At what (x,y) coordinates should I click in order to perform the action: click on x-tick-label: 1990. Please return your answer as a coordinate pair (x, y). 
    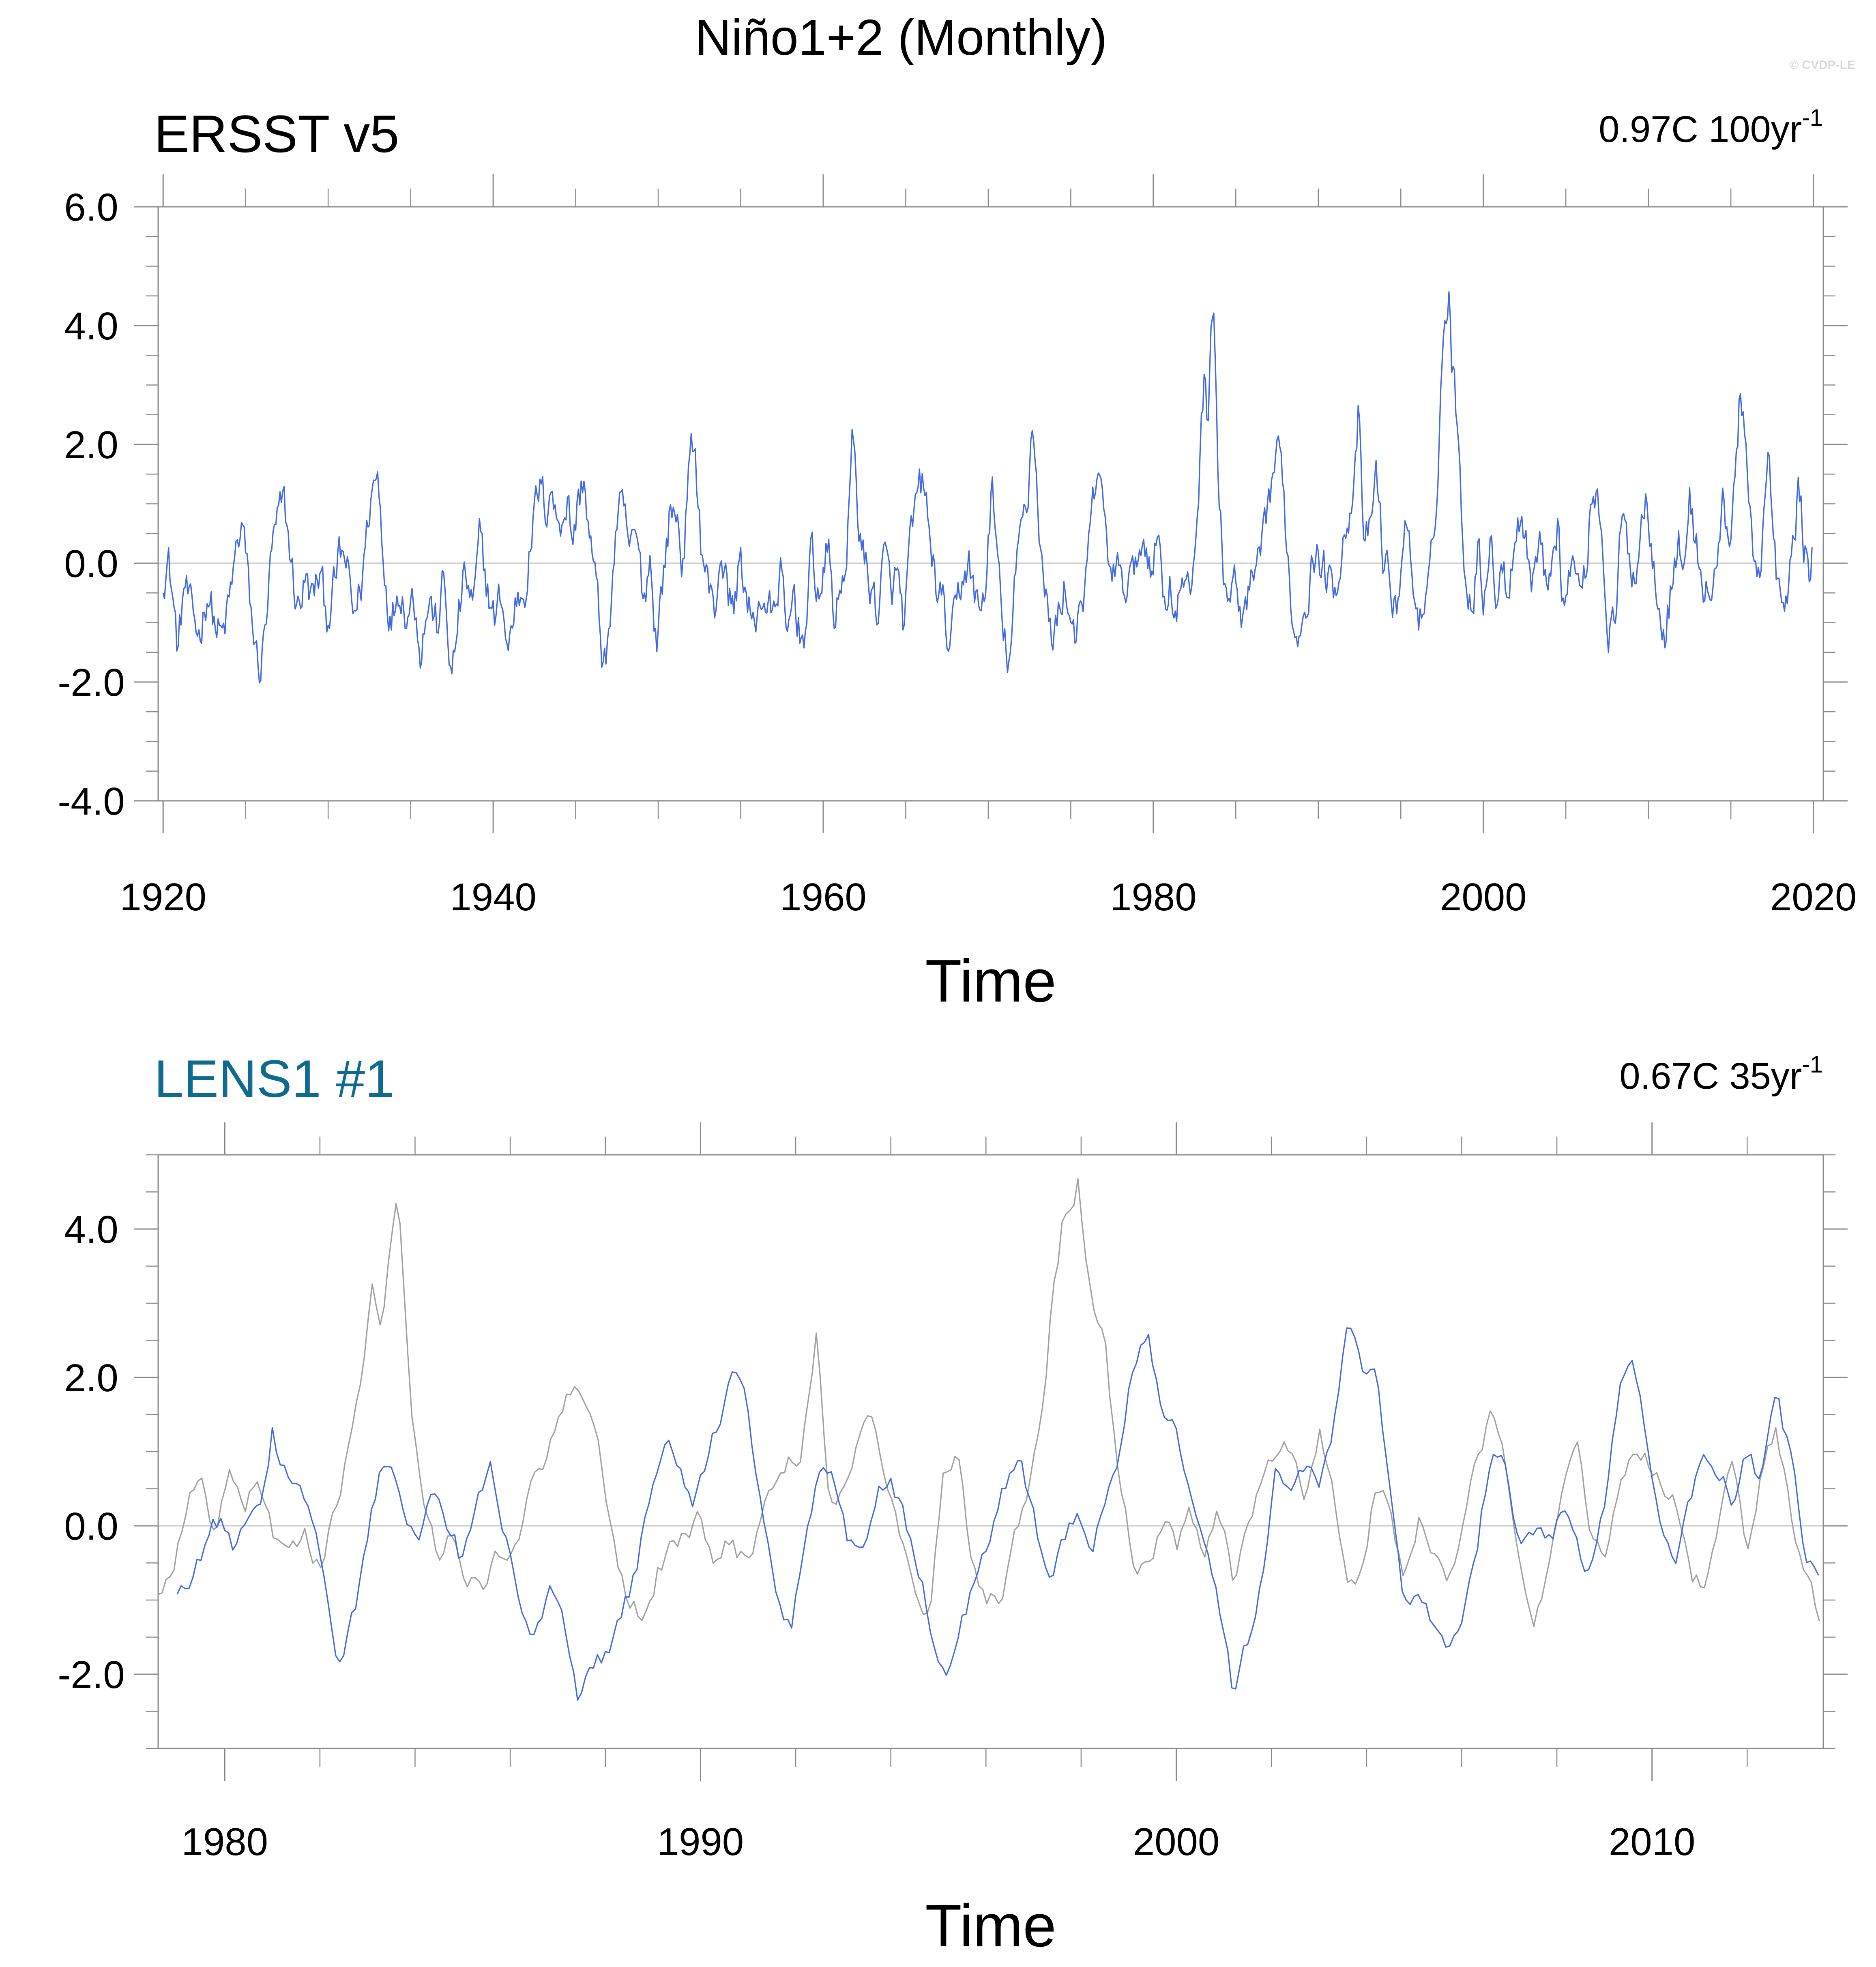
    Looking at the image, I should click on (700, 1842).